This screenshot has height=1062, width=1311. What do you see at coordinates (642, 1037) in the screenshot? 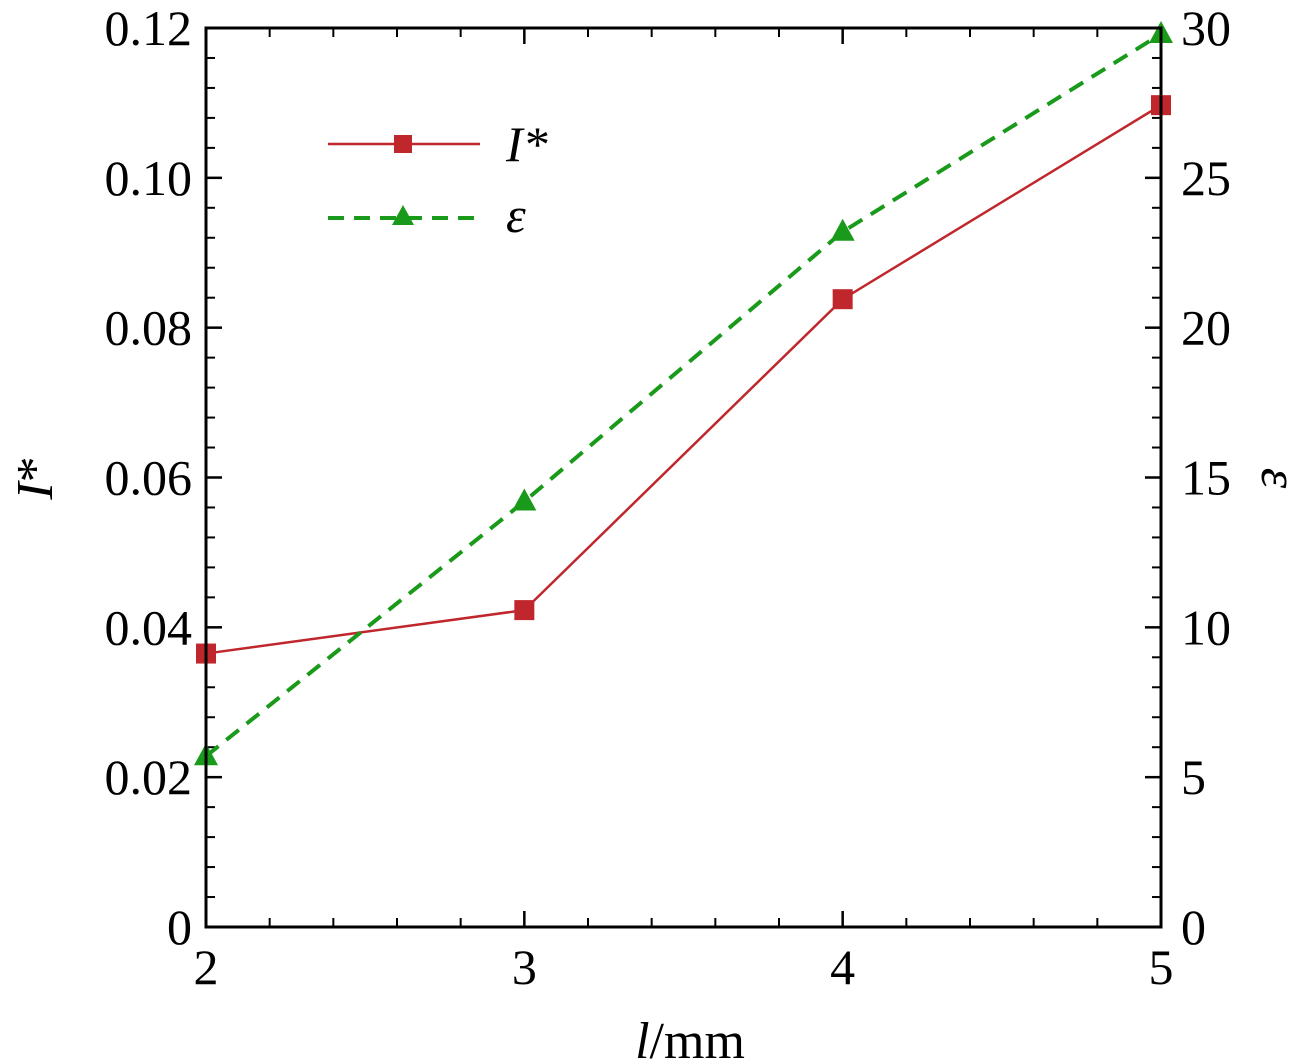
I see `x-axis-title-italic: l` at bounding box center [642, 1037].